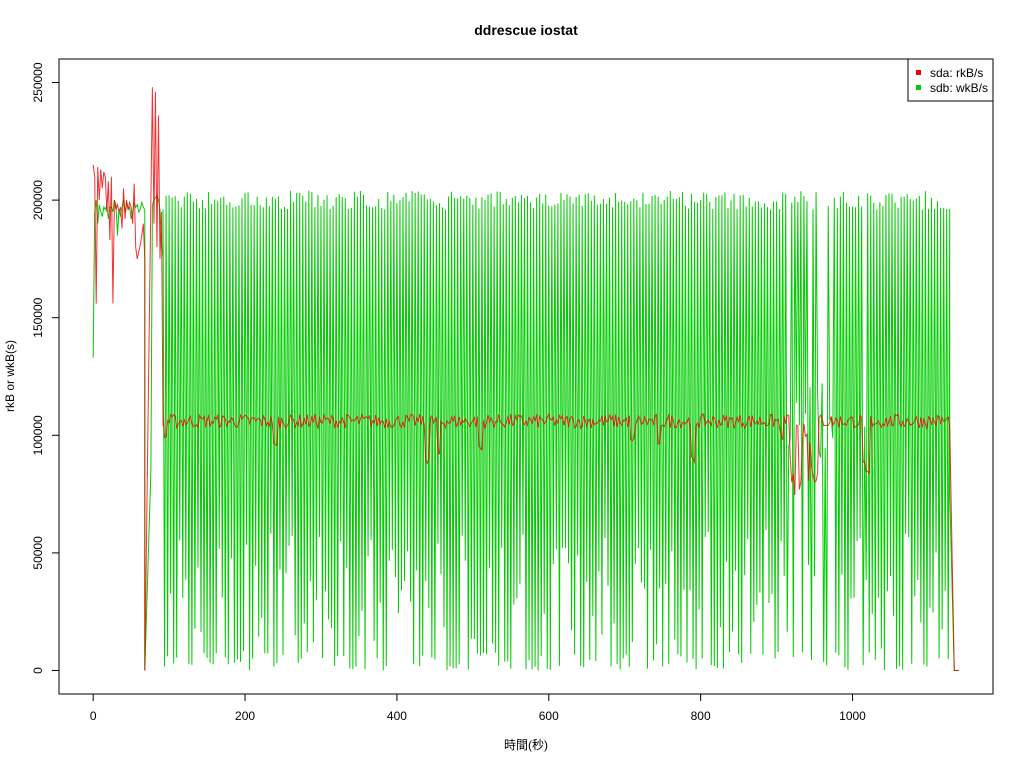 Image resolution: width=1024 pixels, height=768 pixels. Describe the element at coordinates (526, 30) in the screenshot. I see `chart-title: ddrescue iostat` at that location.